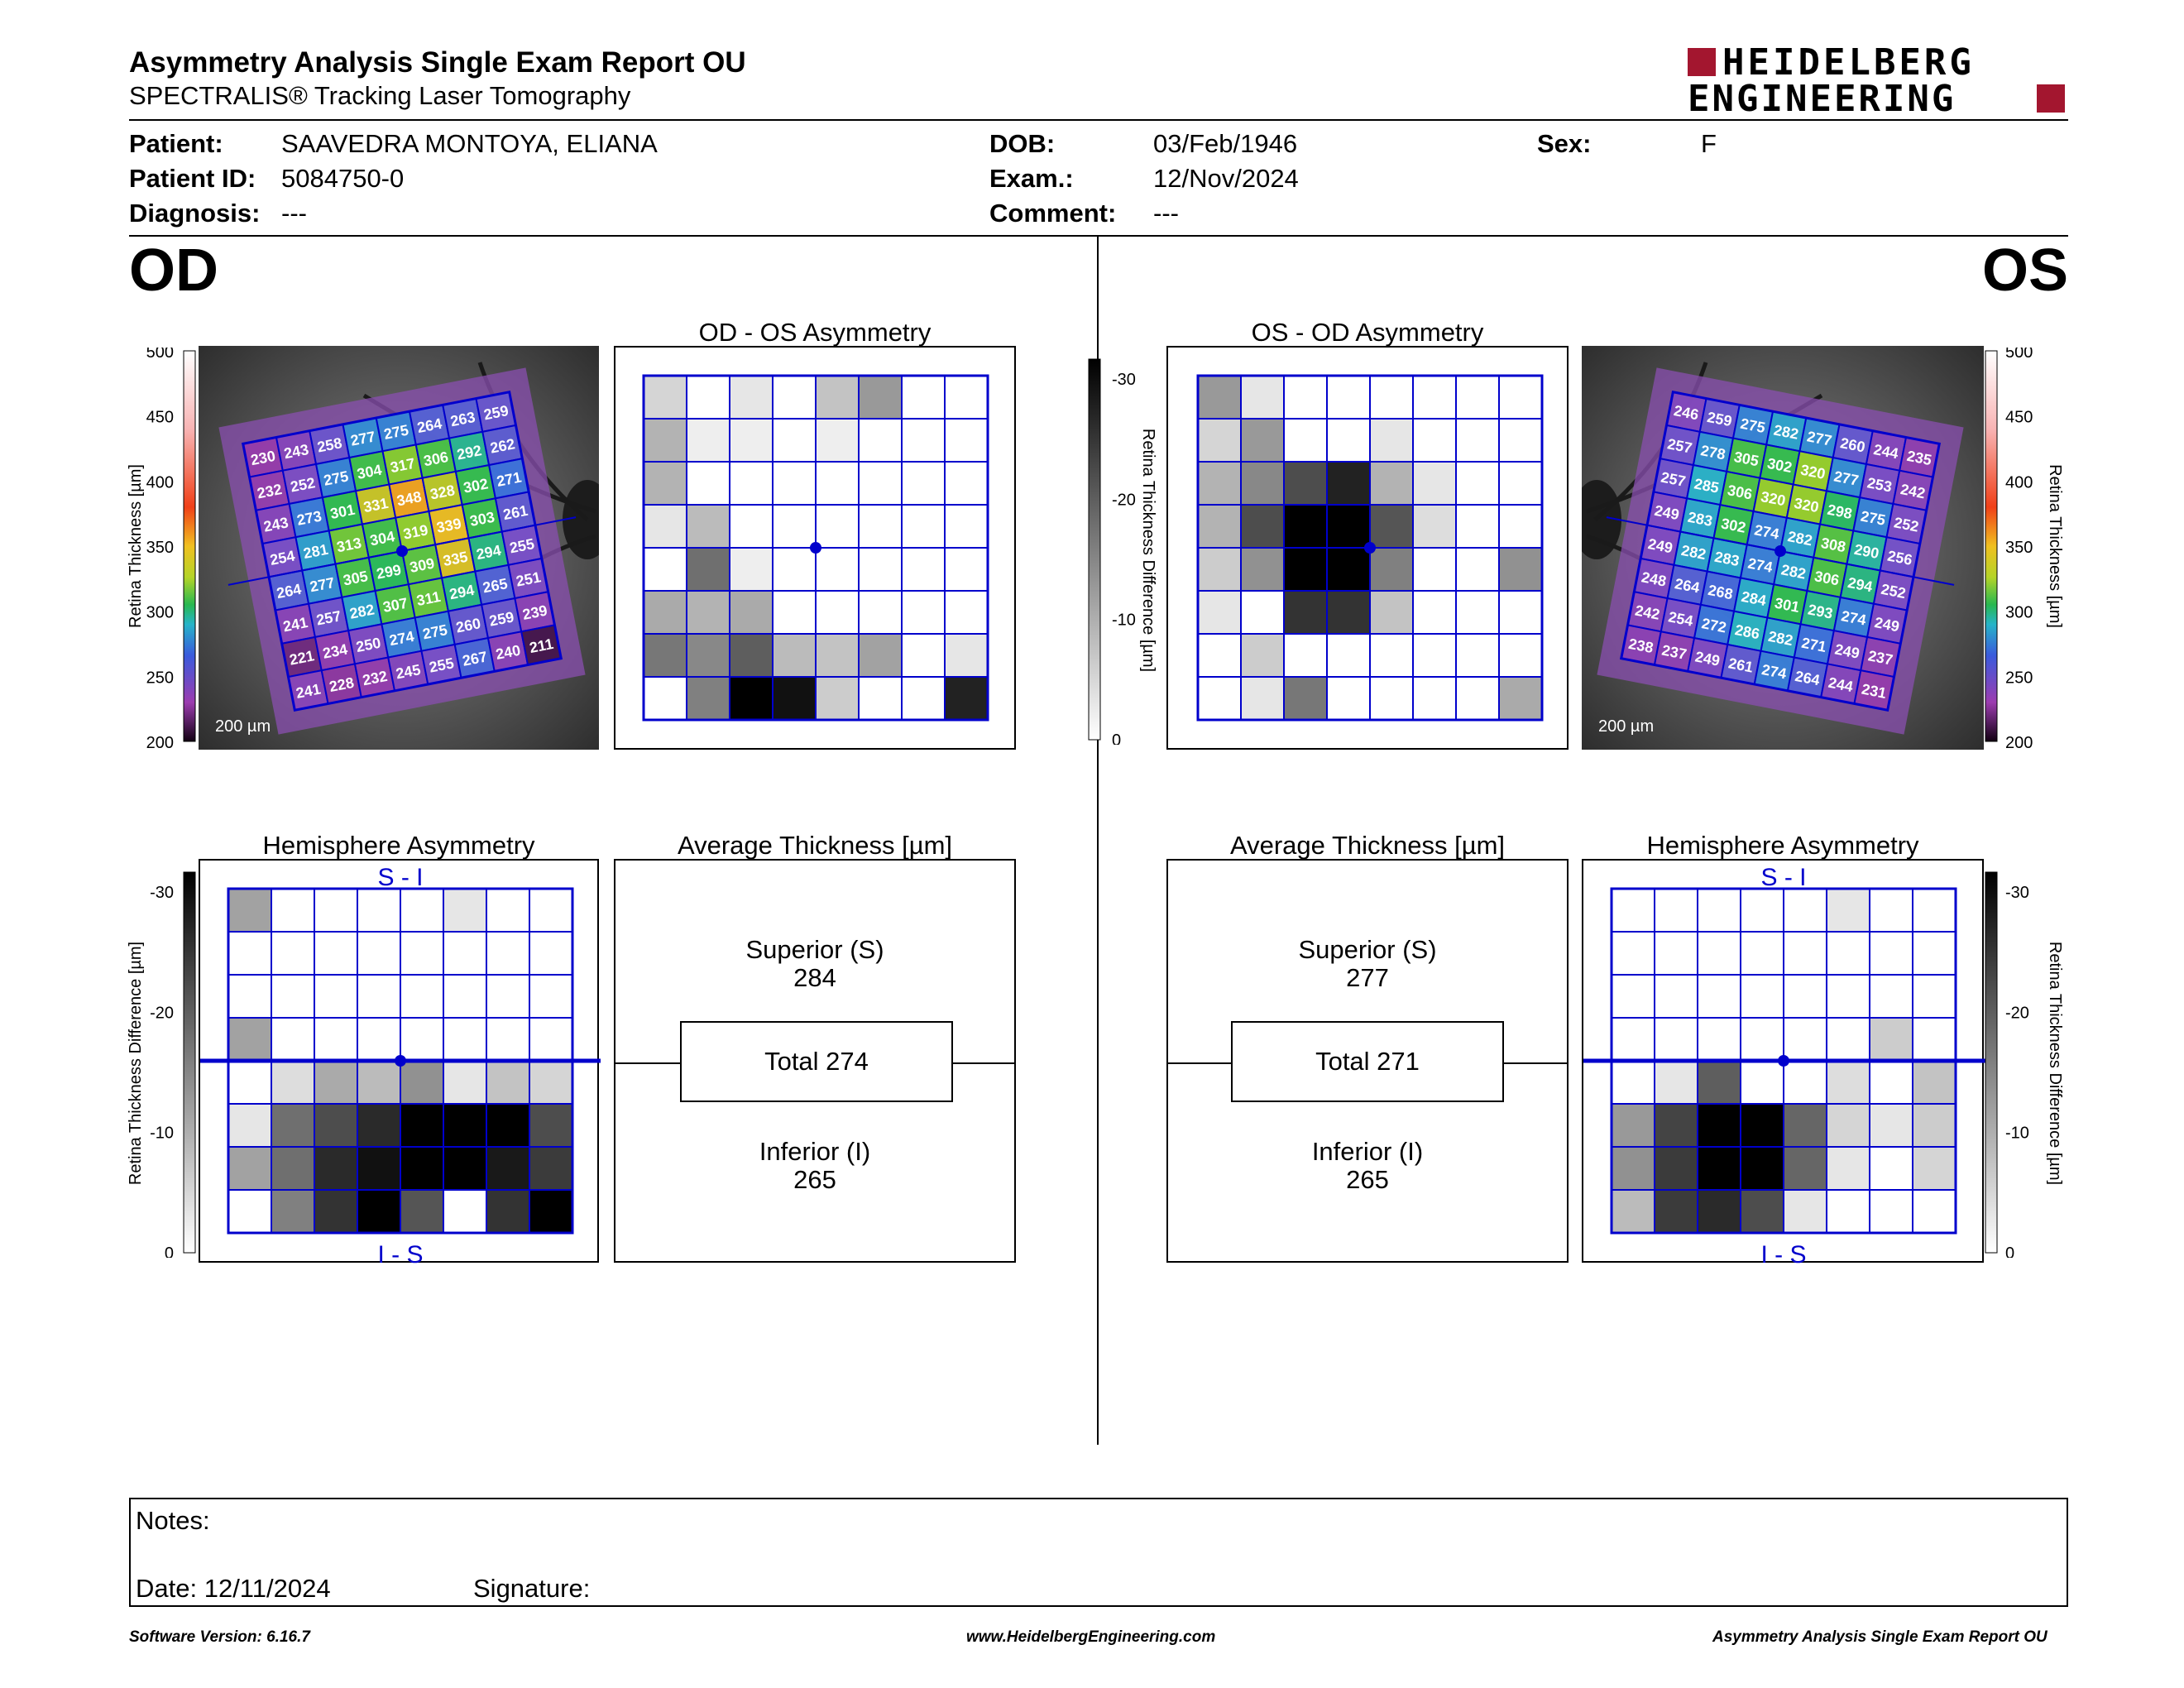 This screenshot has width=2184, height=1688. I want to click on exam-label: Exam.:, so click(1031, 178).